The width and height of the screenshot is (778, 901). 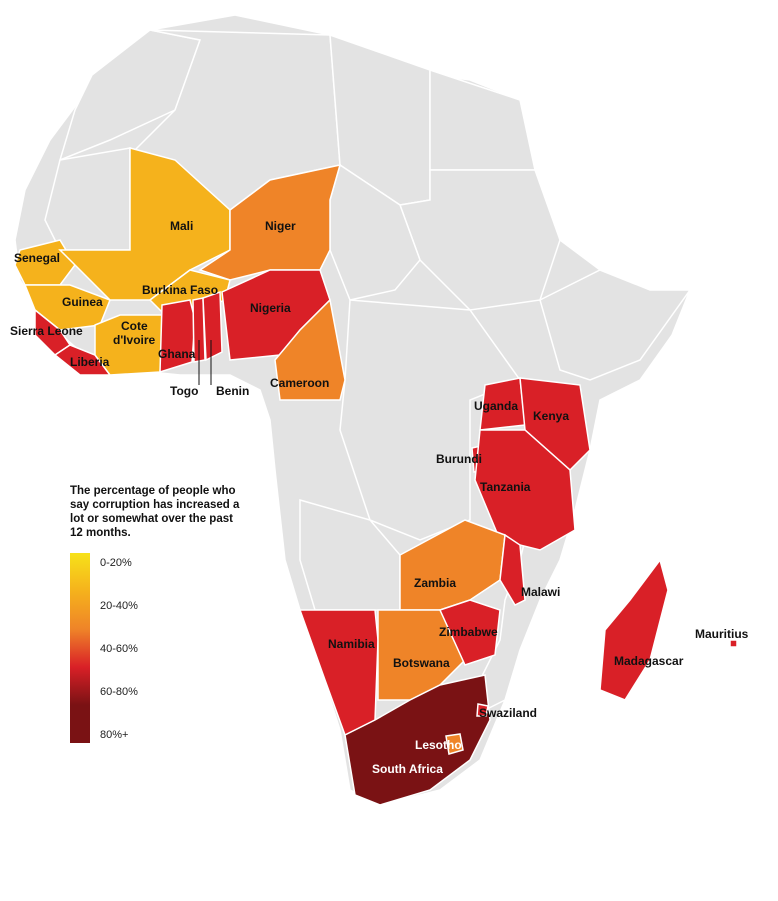 I want to click on country-tanzania, so click(x=525, y=490).